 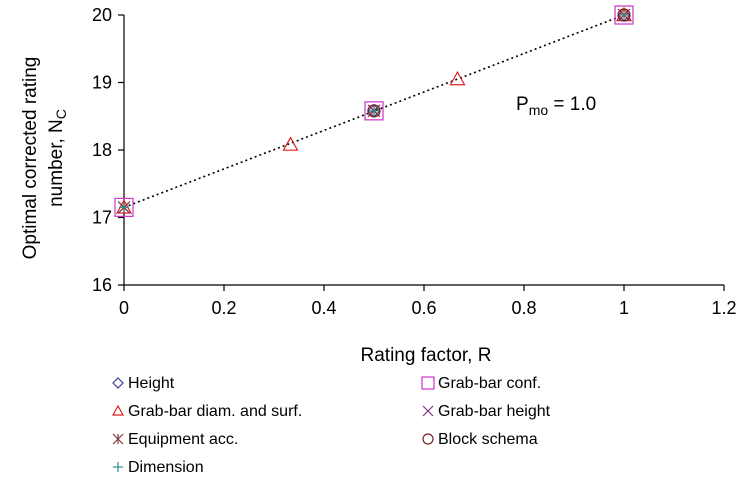 What do you see at coordinates (102, 285) in the screenshot?
I see `y-tick-label: 16` at bounding box center [102, 285].